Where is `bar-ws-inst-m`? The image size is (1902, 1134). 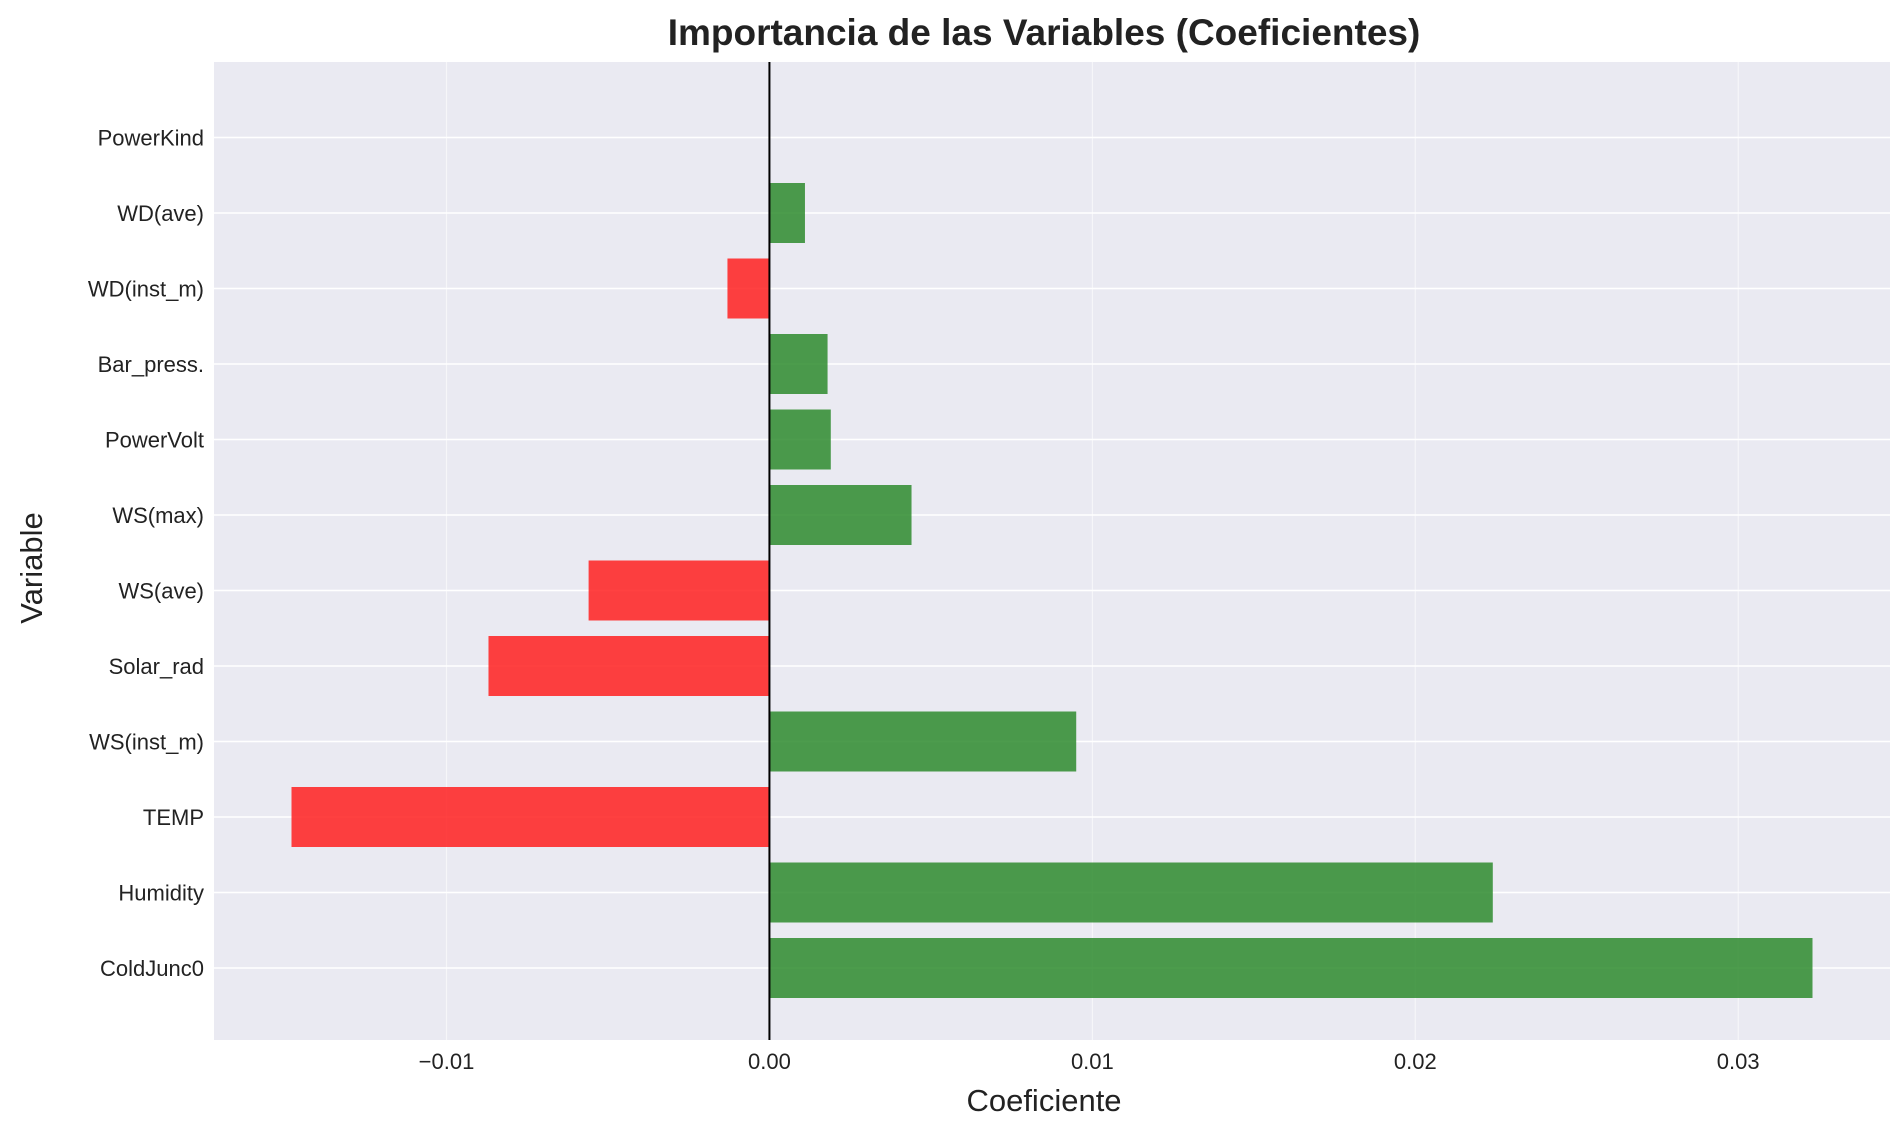
bar-ws-inst-m is located at coordinates (923, 741).